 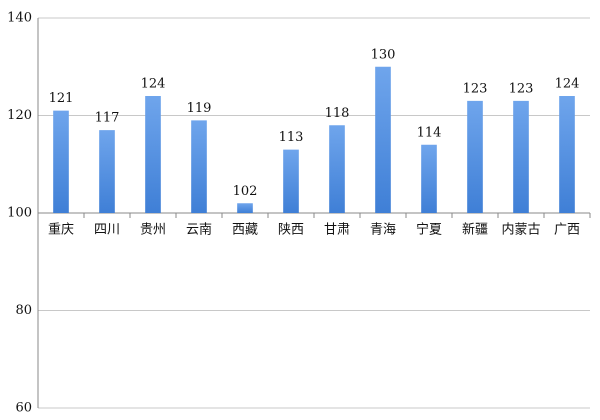 I want to click on data-label: 119, so click(x=199, y=108).